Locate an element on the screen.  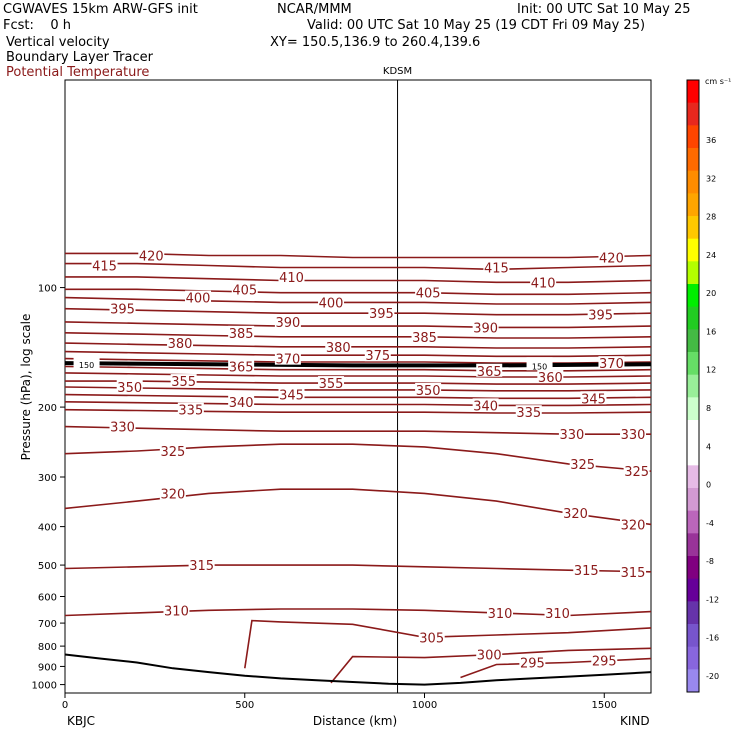
colorbar-units: cm s⁻¹ is located at coordinates (718, 81).